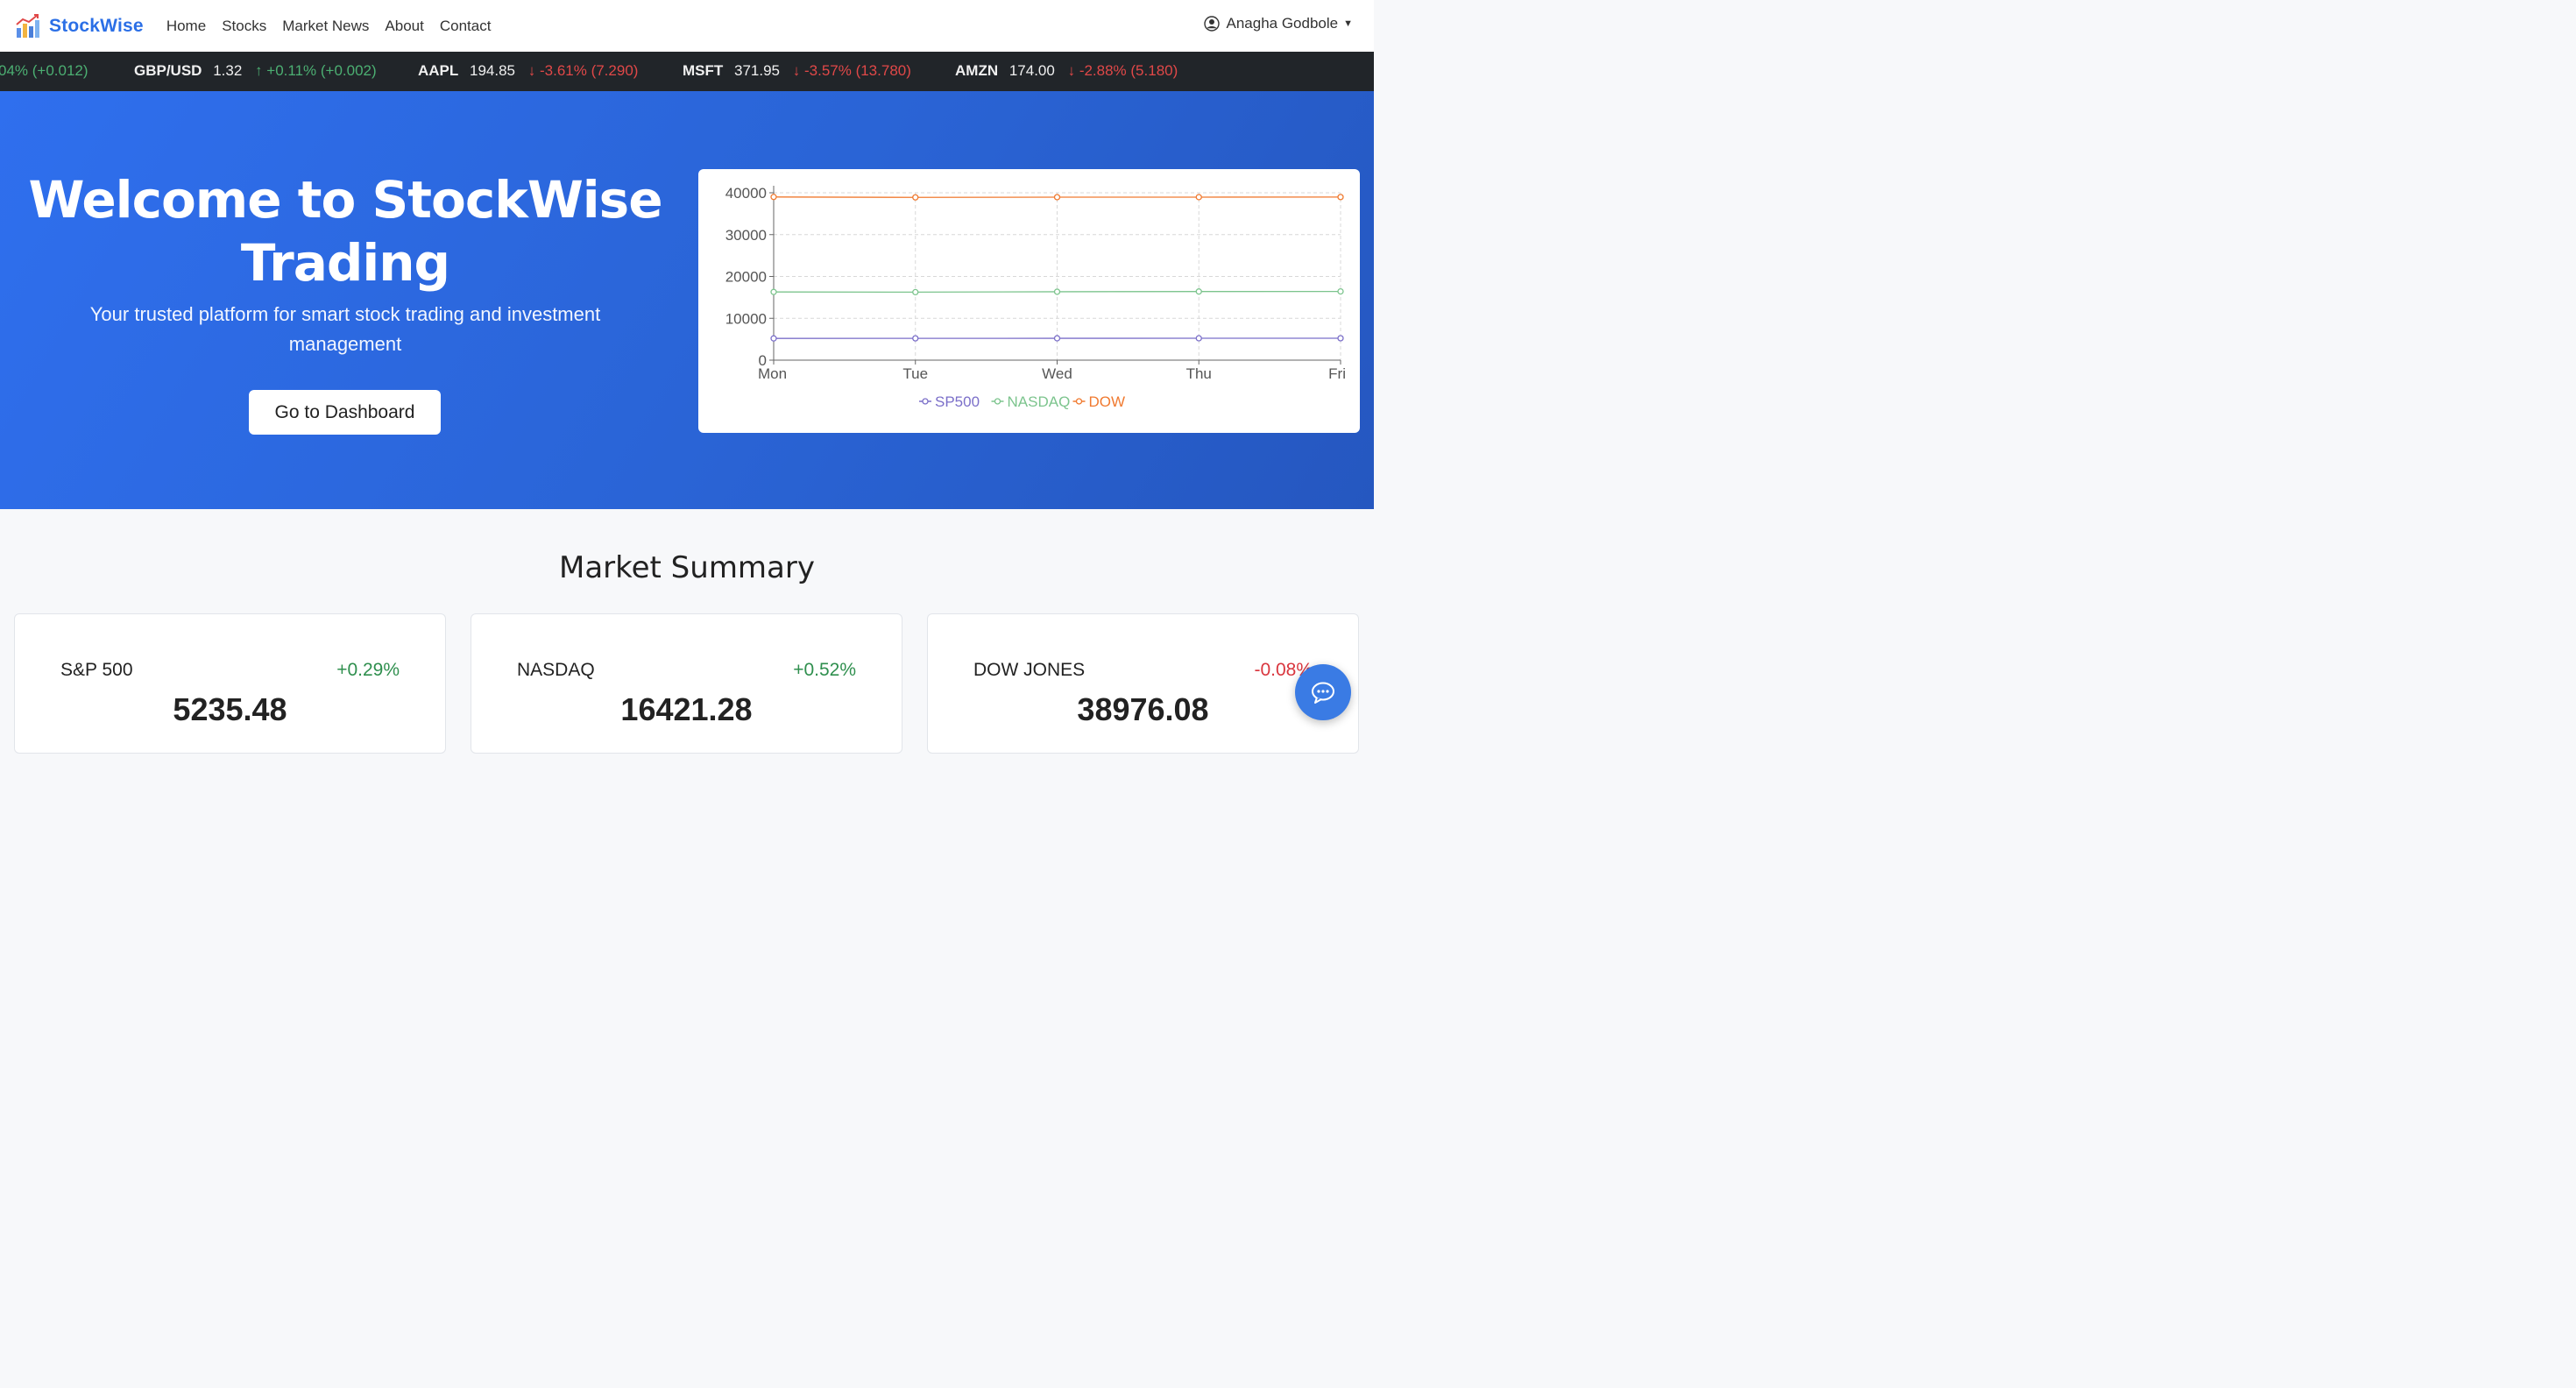 The height and width of the screenshot is (1388, 2576). What do you see at coordinates (230, 684) in the screenshot?
I see `summary-card-sp500: S&P 500 +0.29% 5235.48` at bounding box center [230, 684].